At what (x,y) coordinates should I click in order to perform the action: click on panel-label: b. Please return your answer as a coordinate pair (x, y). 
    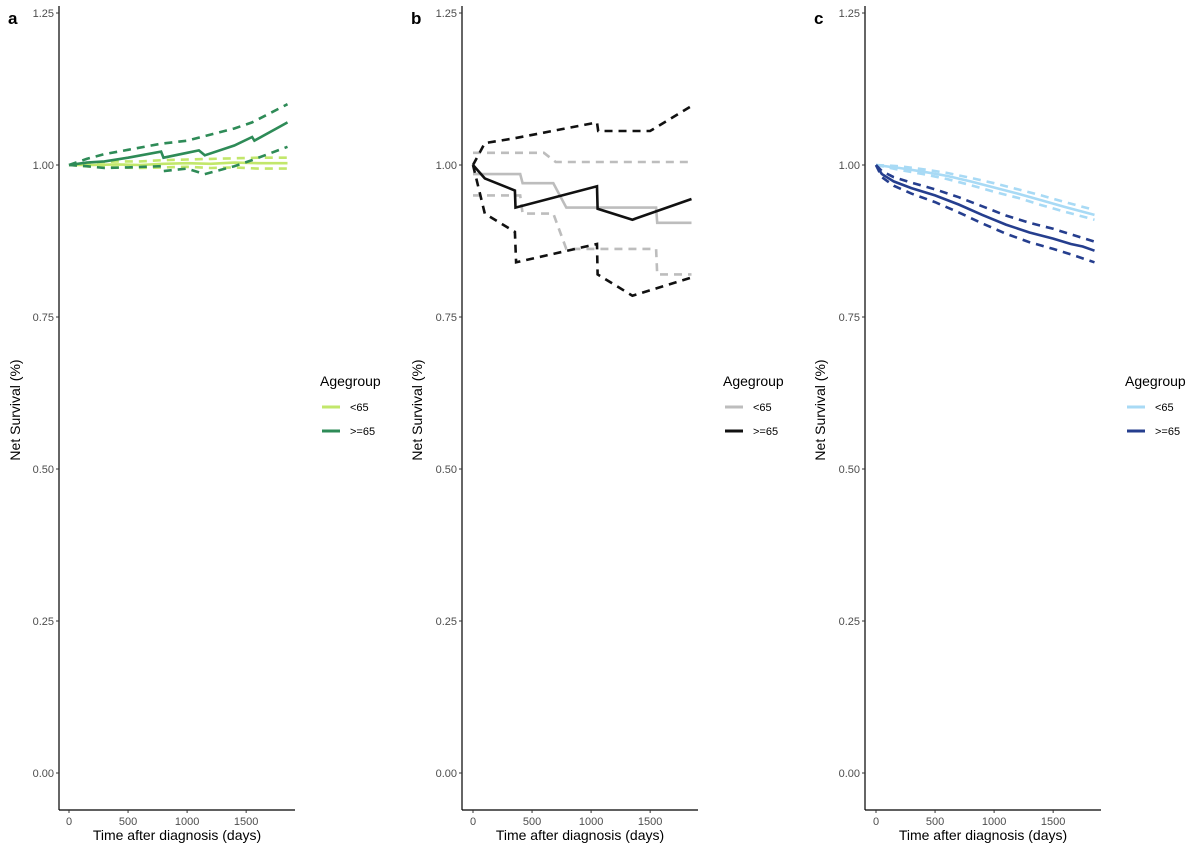
    Looking at the image, I should click on (416, 18).